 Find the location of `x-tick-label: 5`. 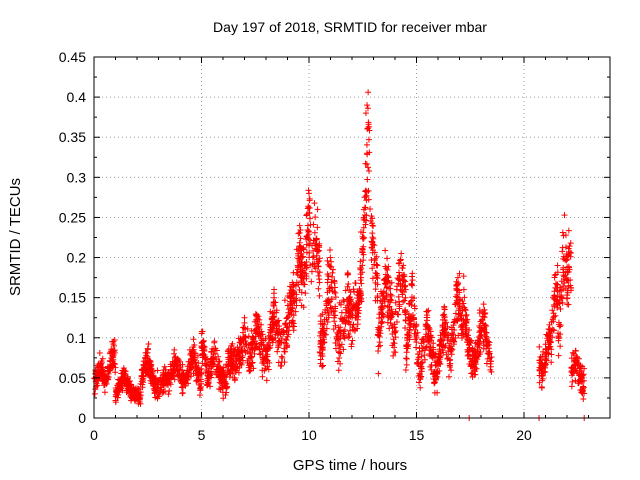

x-tick-label: 5 is located at coordinates (202, 435).